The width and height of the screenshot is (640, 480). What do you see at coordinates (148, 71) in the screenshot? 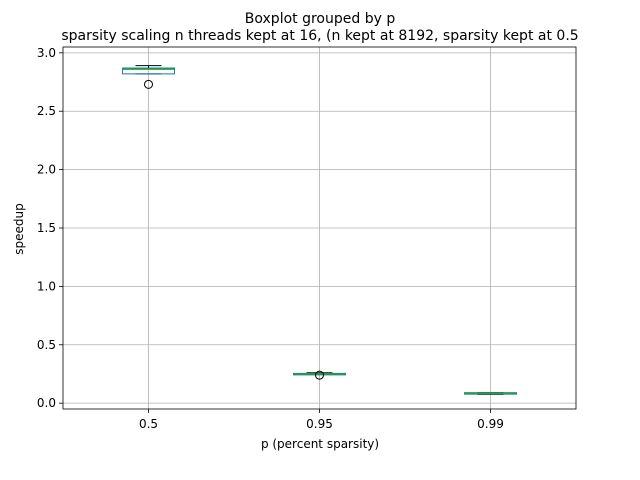
I see `box-body` at bounding box center [148, 71].